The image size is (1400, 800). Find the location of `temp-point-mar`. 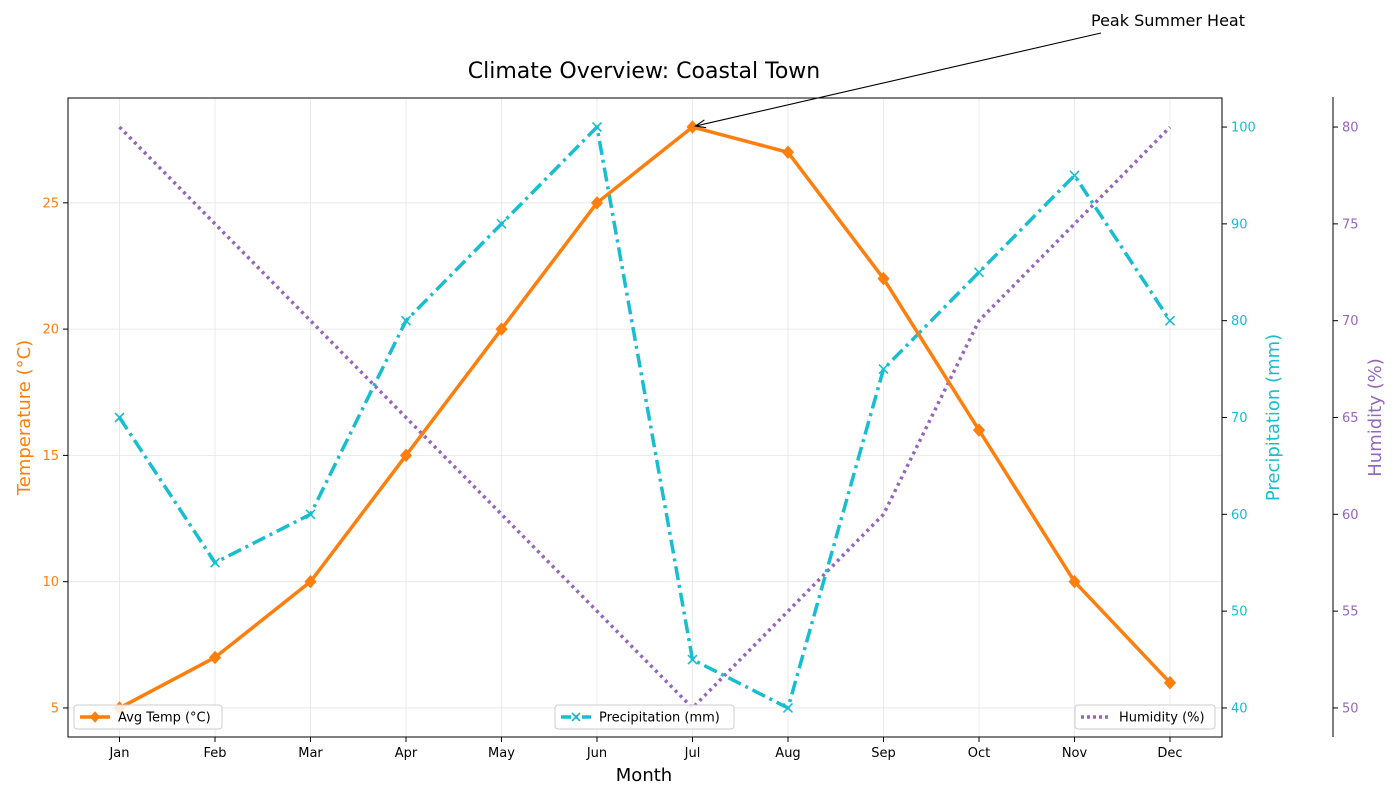

temp-point-mar is located at coordinates (310, 581).